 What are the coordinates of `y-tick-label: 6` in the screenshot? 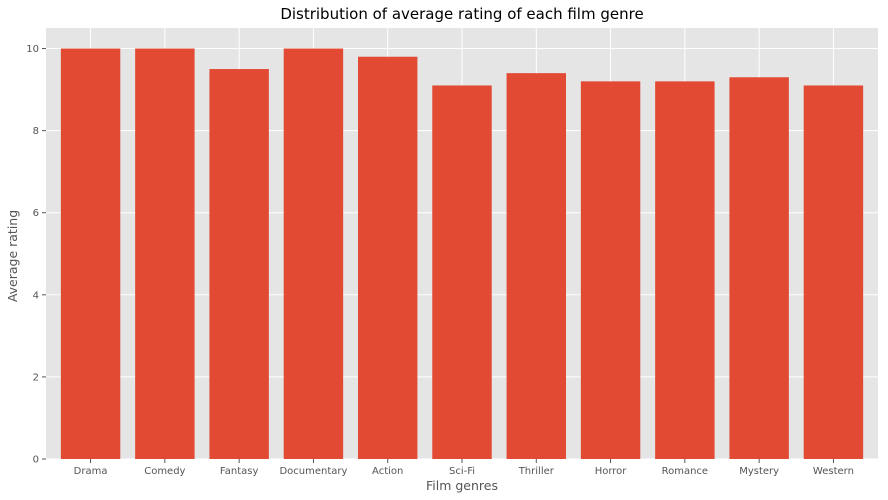 It's located at (36, 213).